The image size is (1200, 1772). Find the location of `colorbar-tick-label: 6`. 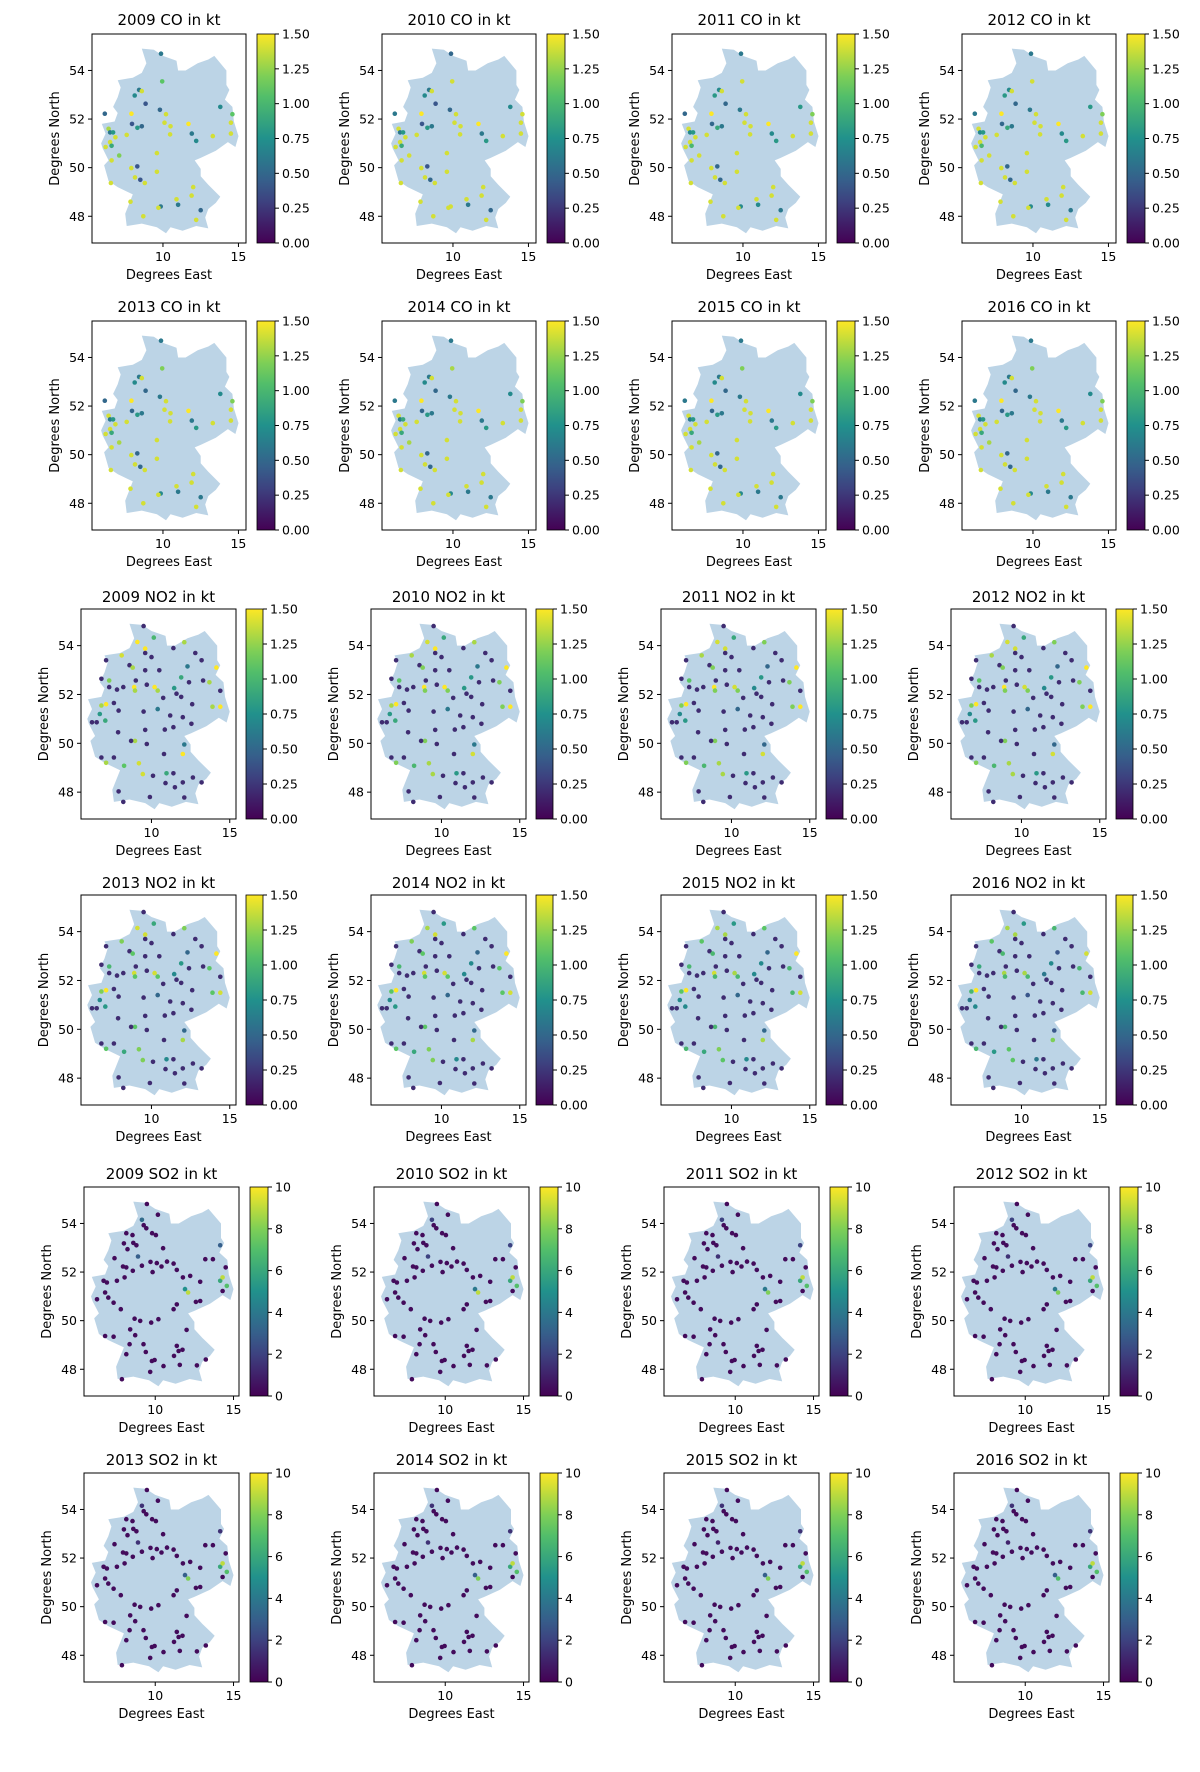

colorbar-tick-label: 6 is located at coordinates (1149, 1556).